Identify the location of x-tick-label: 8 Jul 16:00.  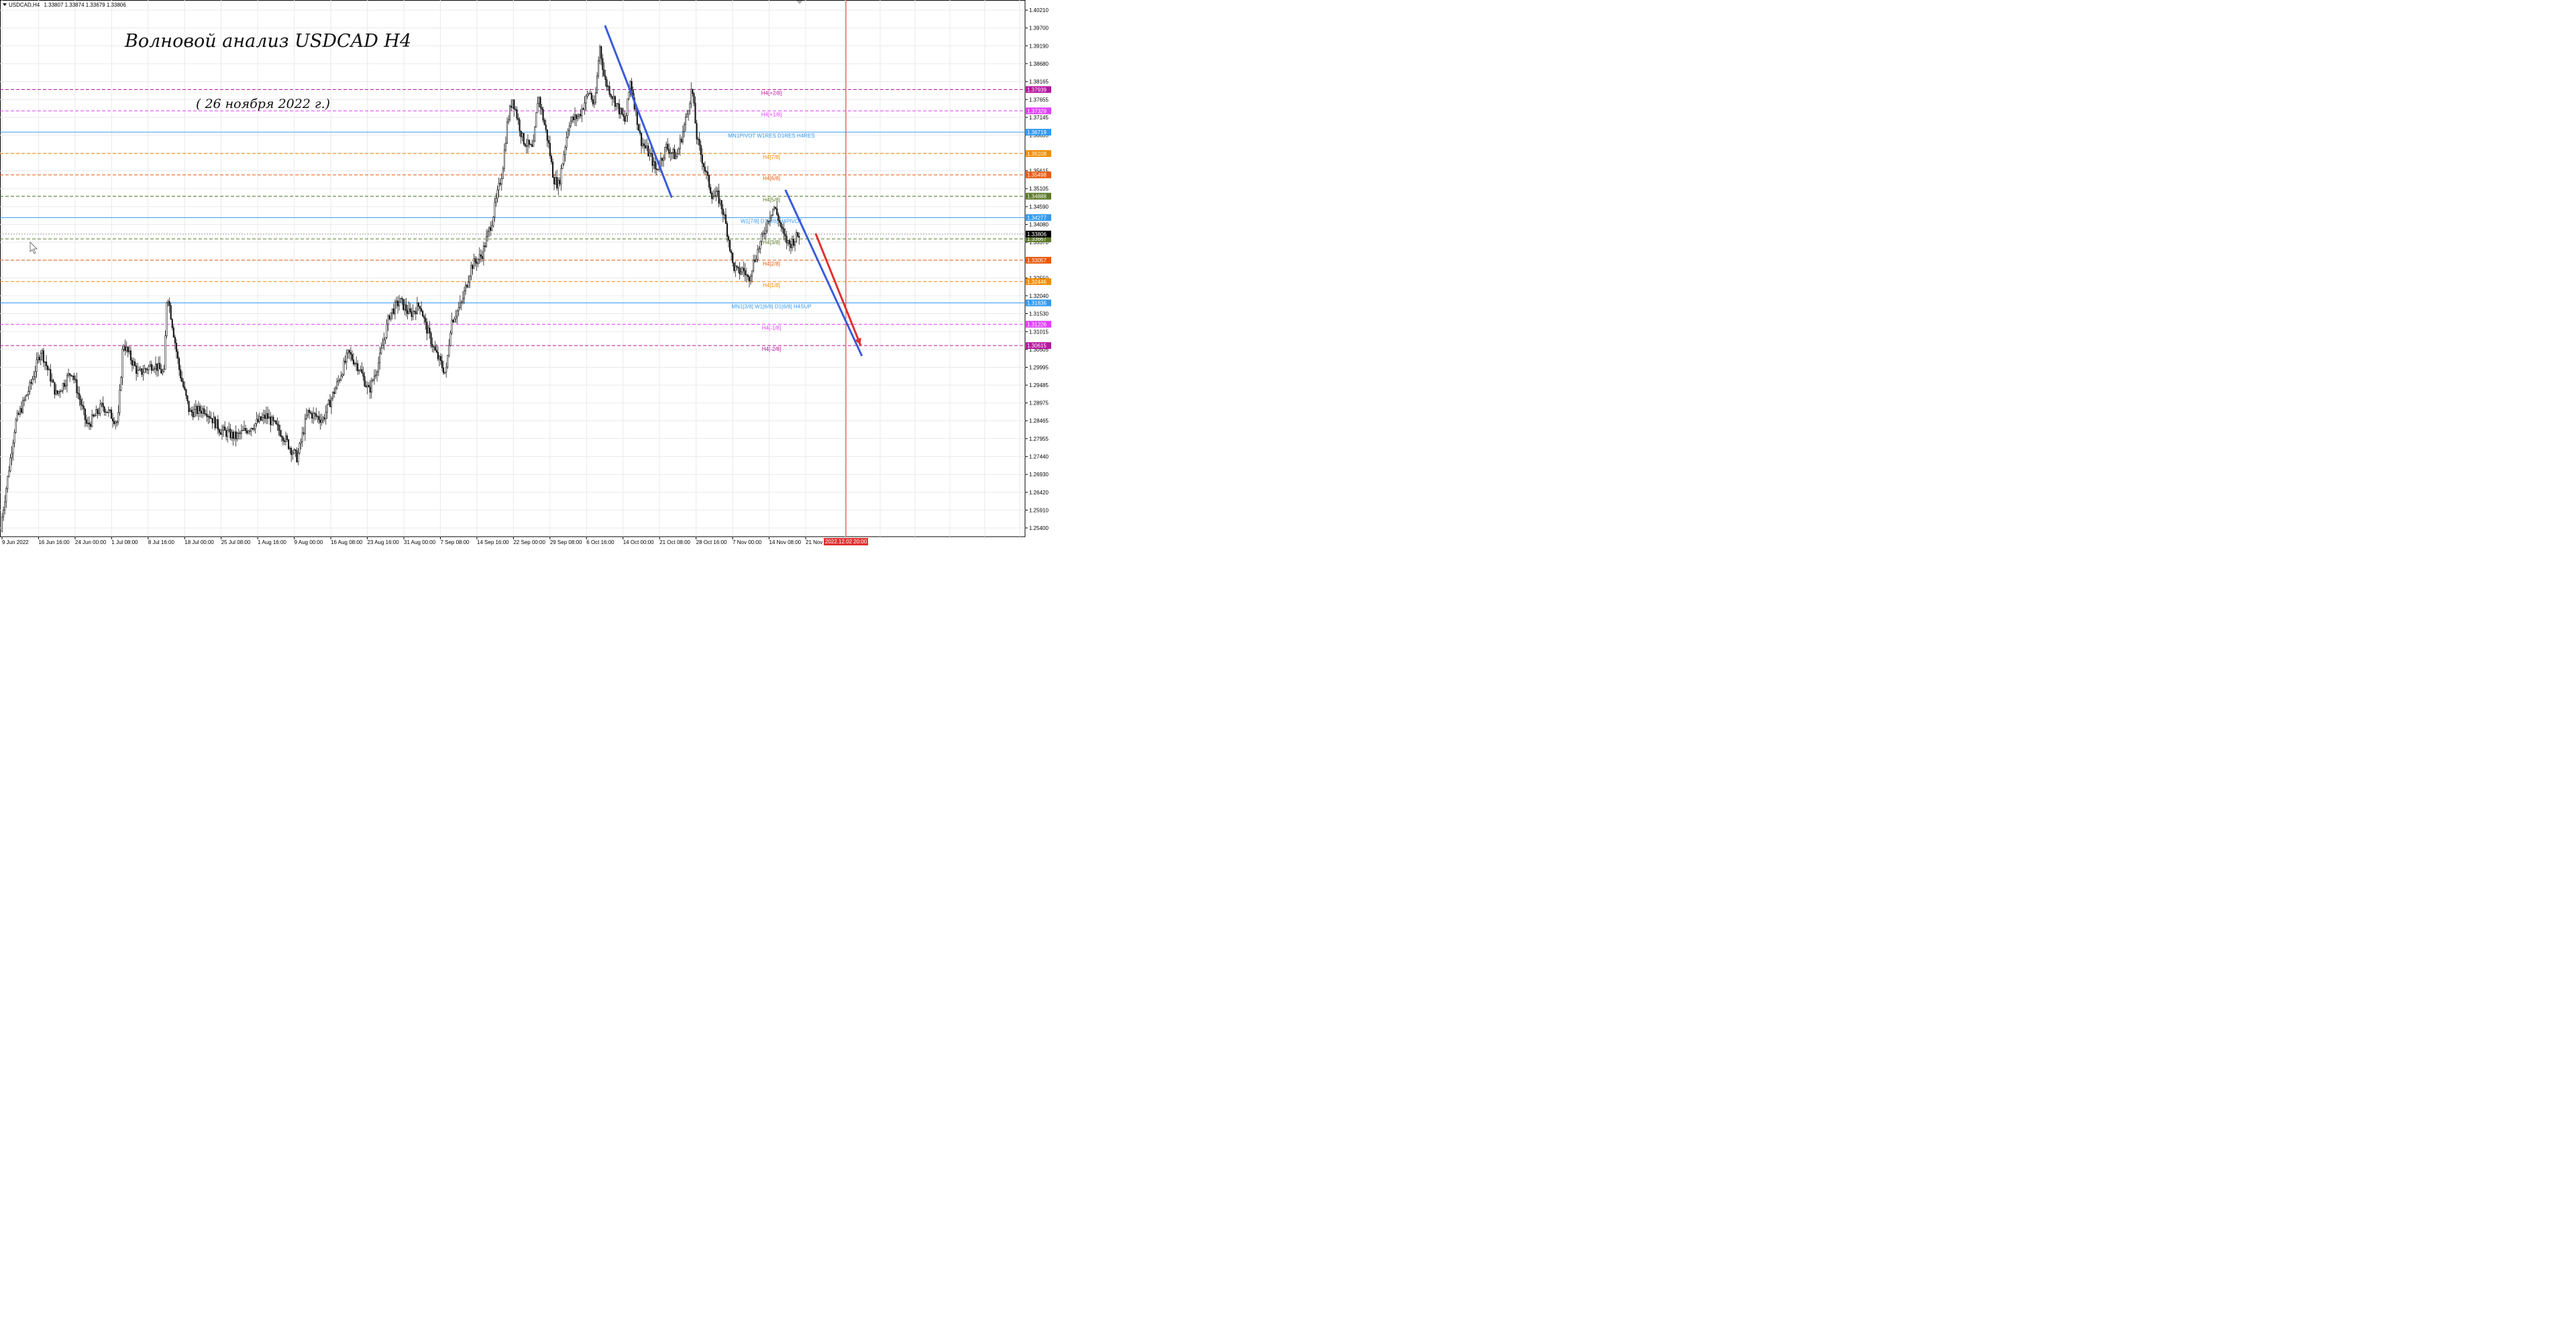
(161, 542).